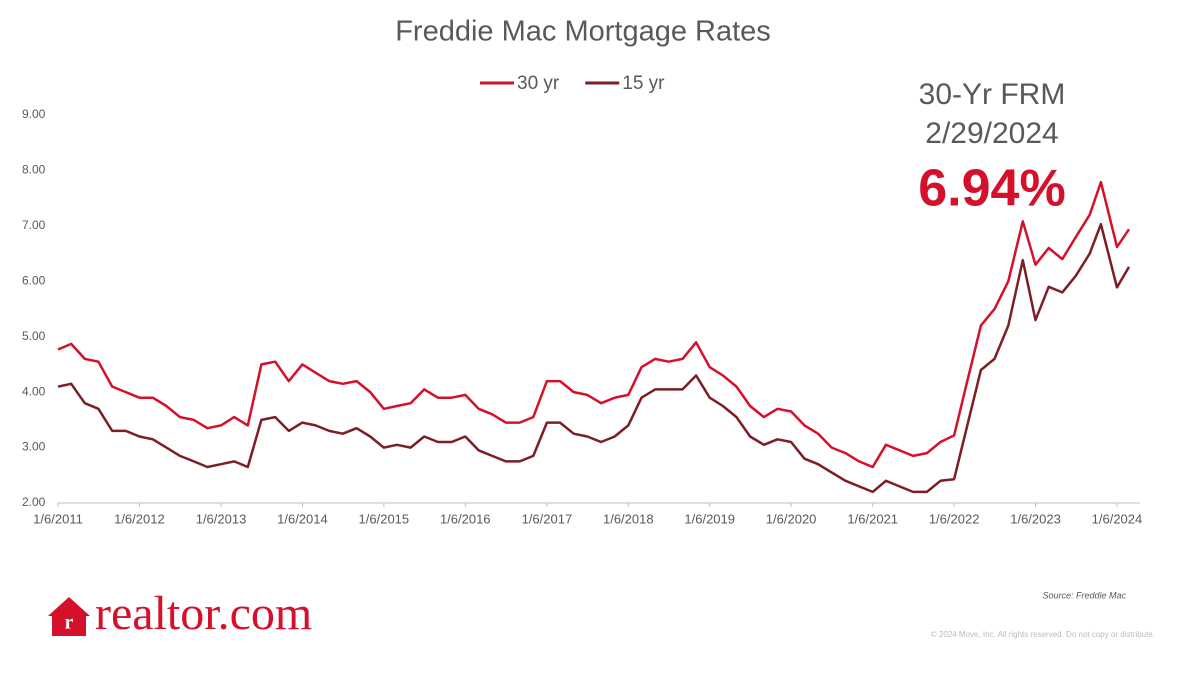 The height and width of the screenshot is (675, 1200). Describe the element at coordinates (643, 83) in the screenshot. I see `legend-label: 15 yr` at that location.